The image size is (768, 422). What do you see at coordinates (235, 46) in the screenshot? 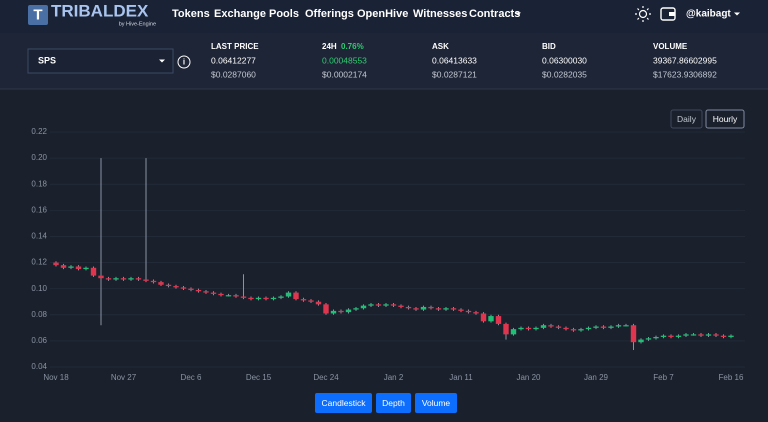
I see `stat-label: LAST PRICE` at bounding box center [235, 46].